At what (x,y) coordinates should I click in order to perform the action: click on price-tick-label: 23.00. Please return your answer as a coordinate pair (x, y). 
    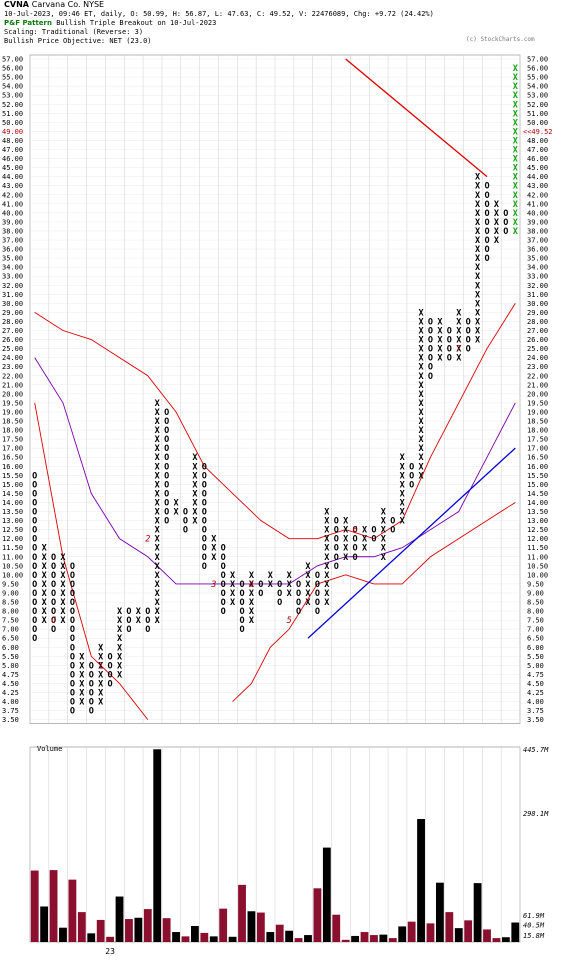
    Looking at the image, I should click on (12, 367).